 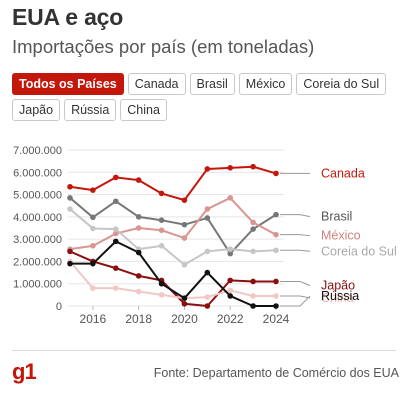 What do you see at coordinates (93, 319) in the screenshot?
I see `x-tick-label: 2016` at bounding box center [93, 319].